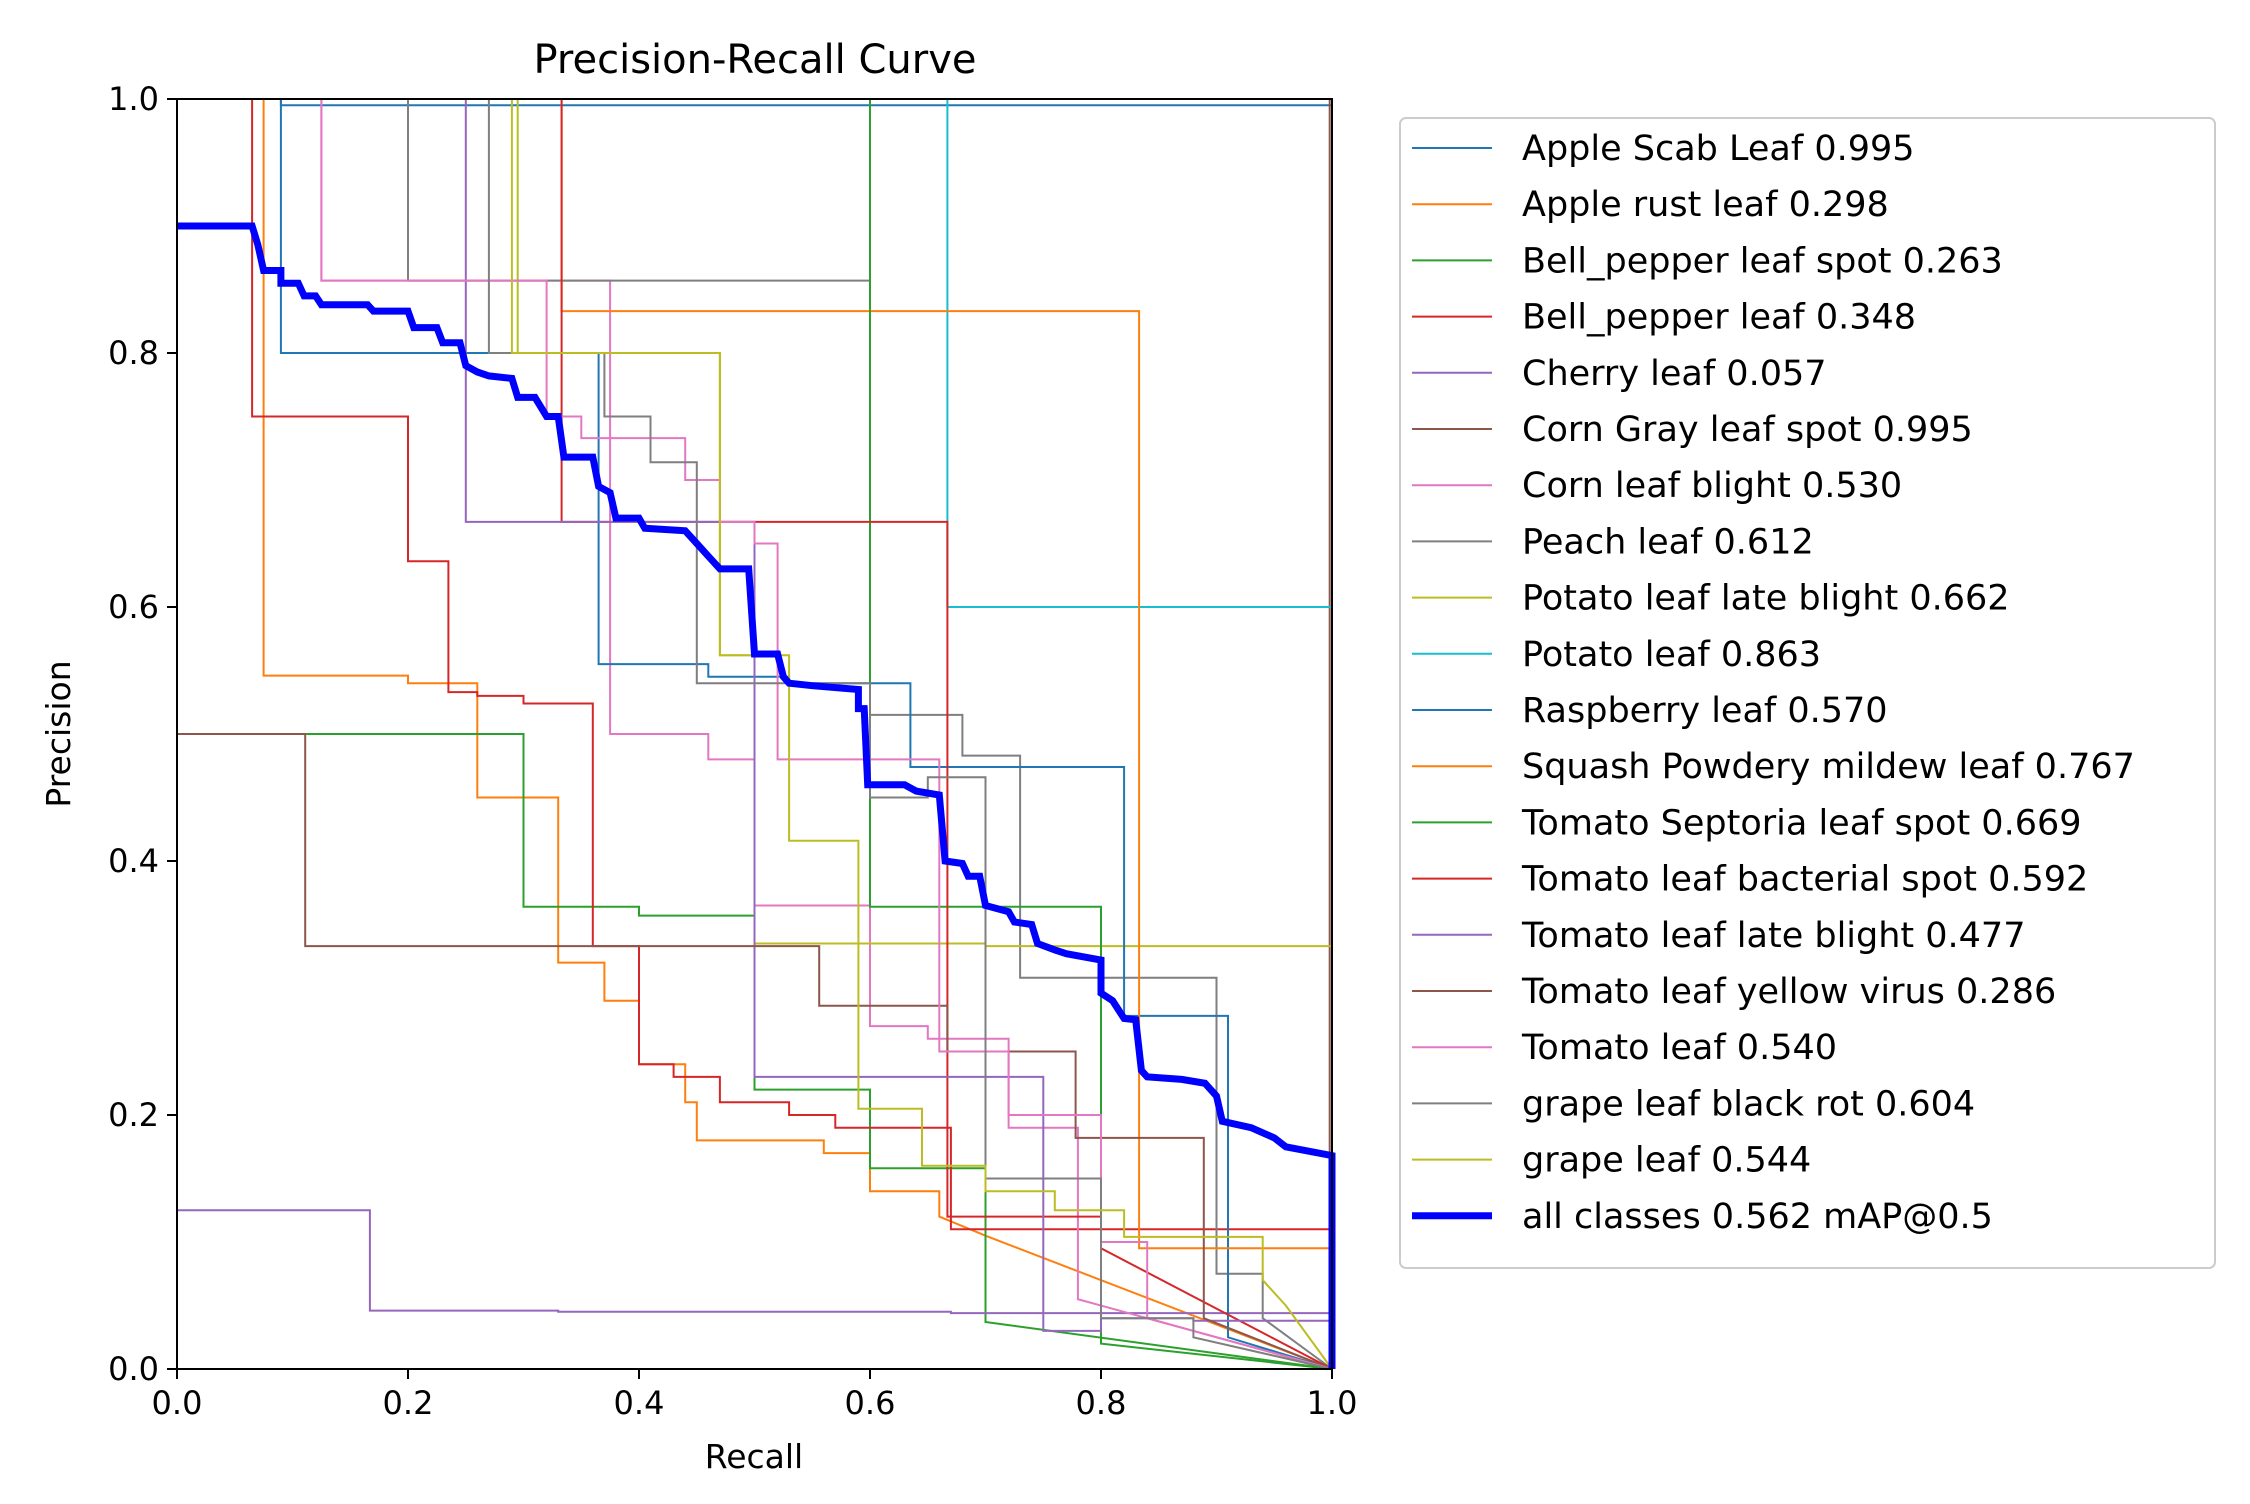 Image resolution: width=2250 pixels, height=1504 pixels. I want to click on legend-label: Cherry leaf 0.057, so click(1674, 374).